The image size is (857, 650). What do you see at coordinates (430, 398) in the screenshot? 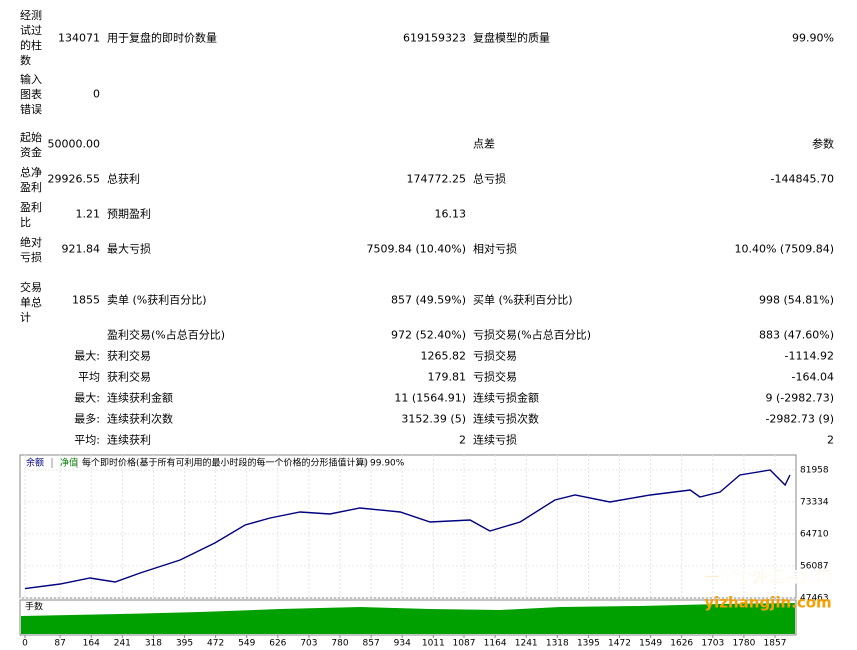
I see `field-value: 11 (1564.91)` at bounding box center [430, 398].